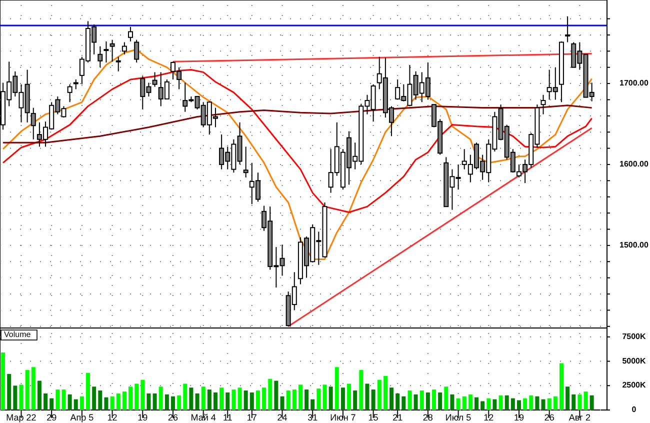  Describe the element at coordinates (51, 417) in the screenshot. I see `x-tick-label: 29` at that location.